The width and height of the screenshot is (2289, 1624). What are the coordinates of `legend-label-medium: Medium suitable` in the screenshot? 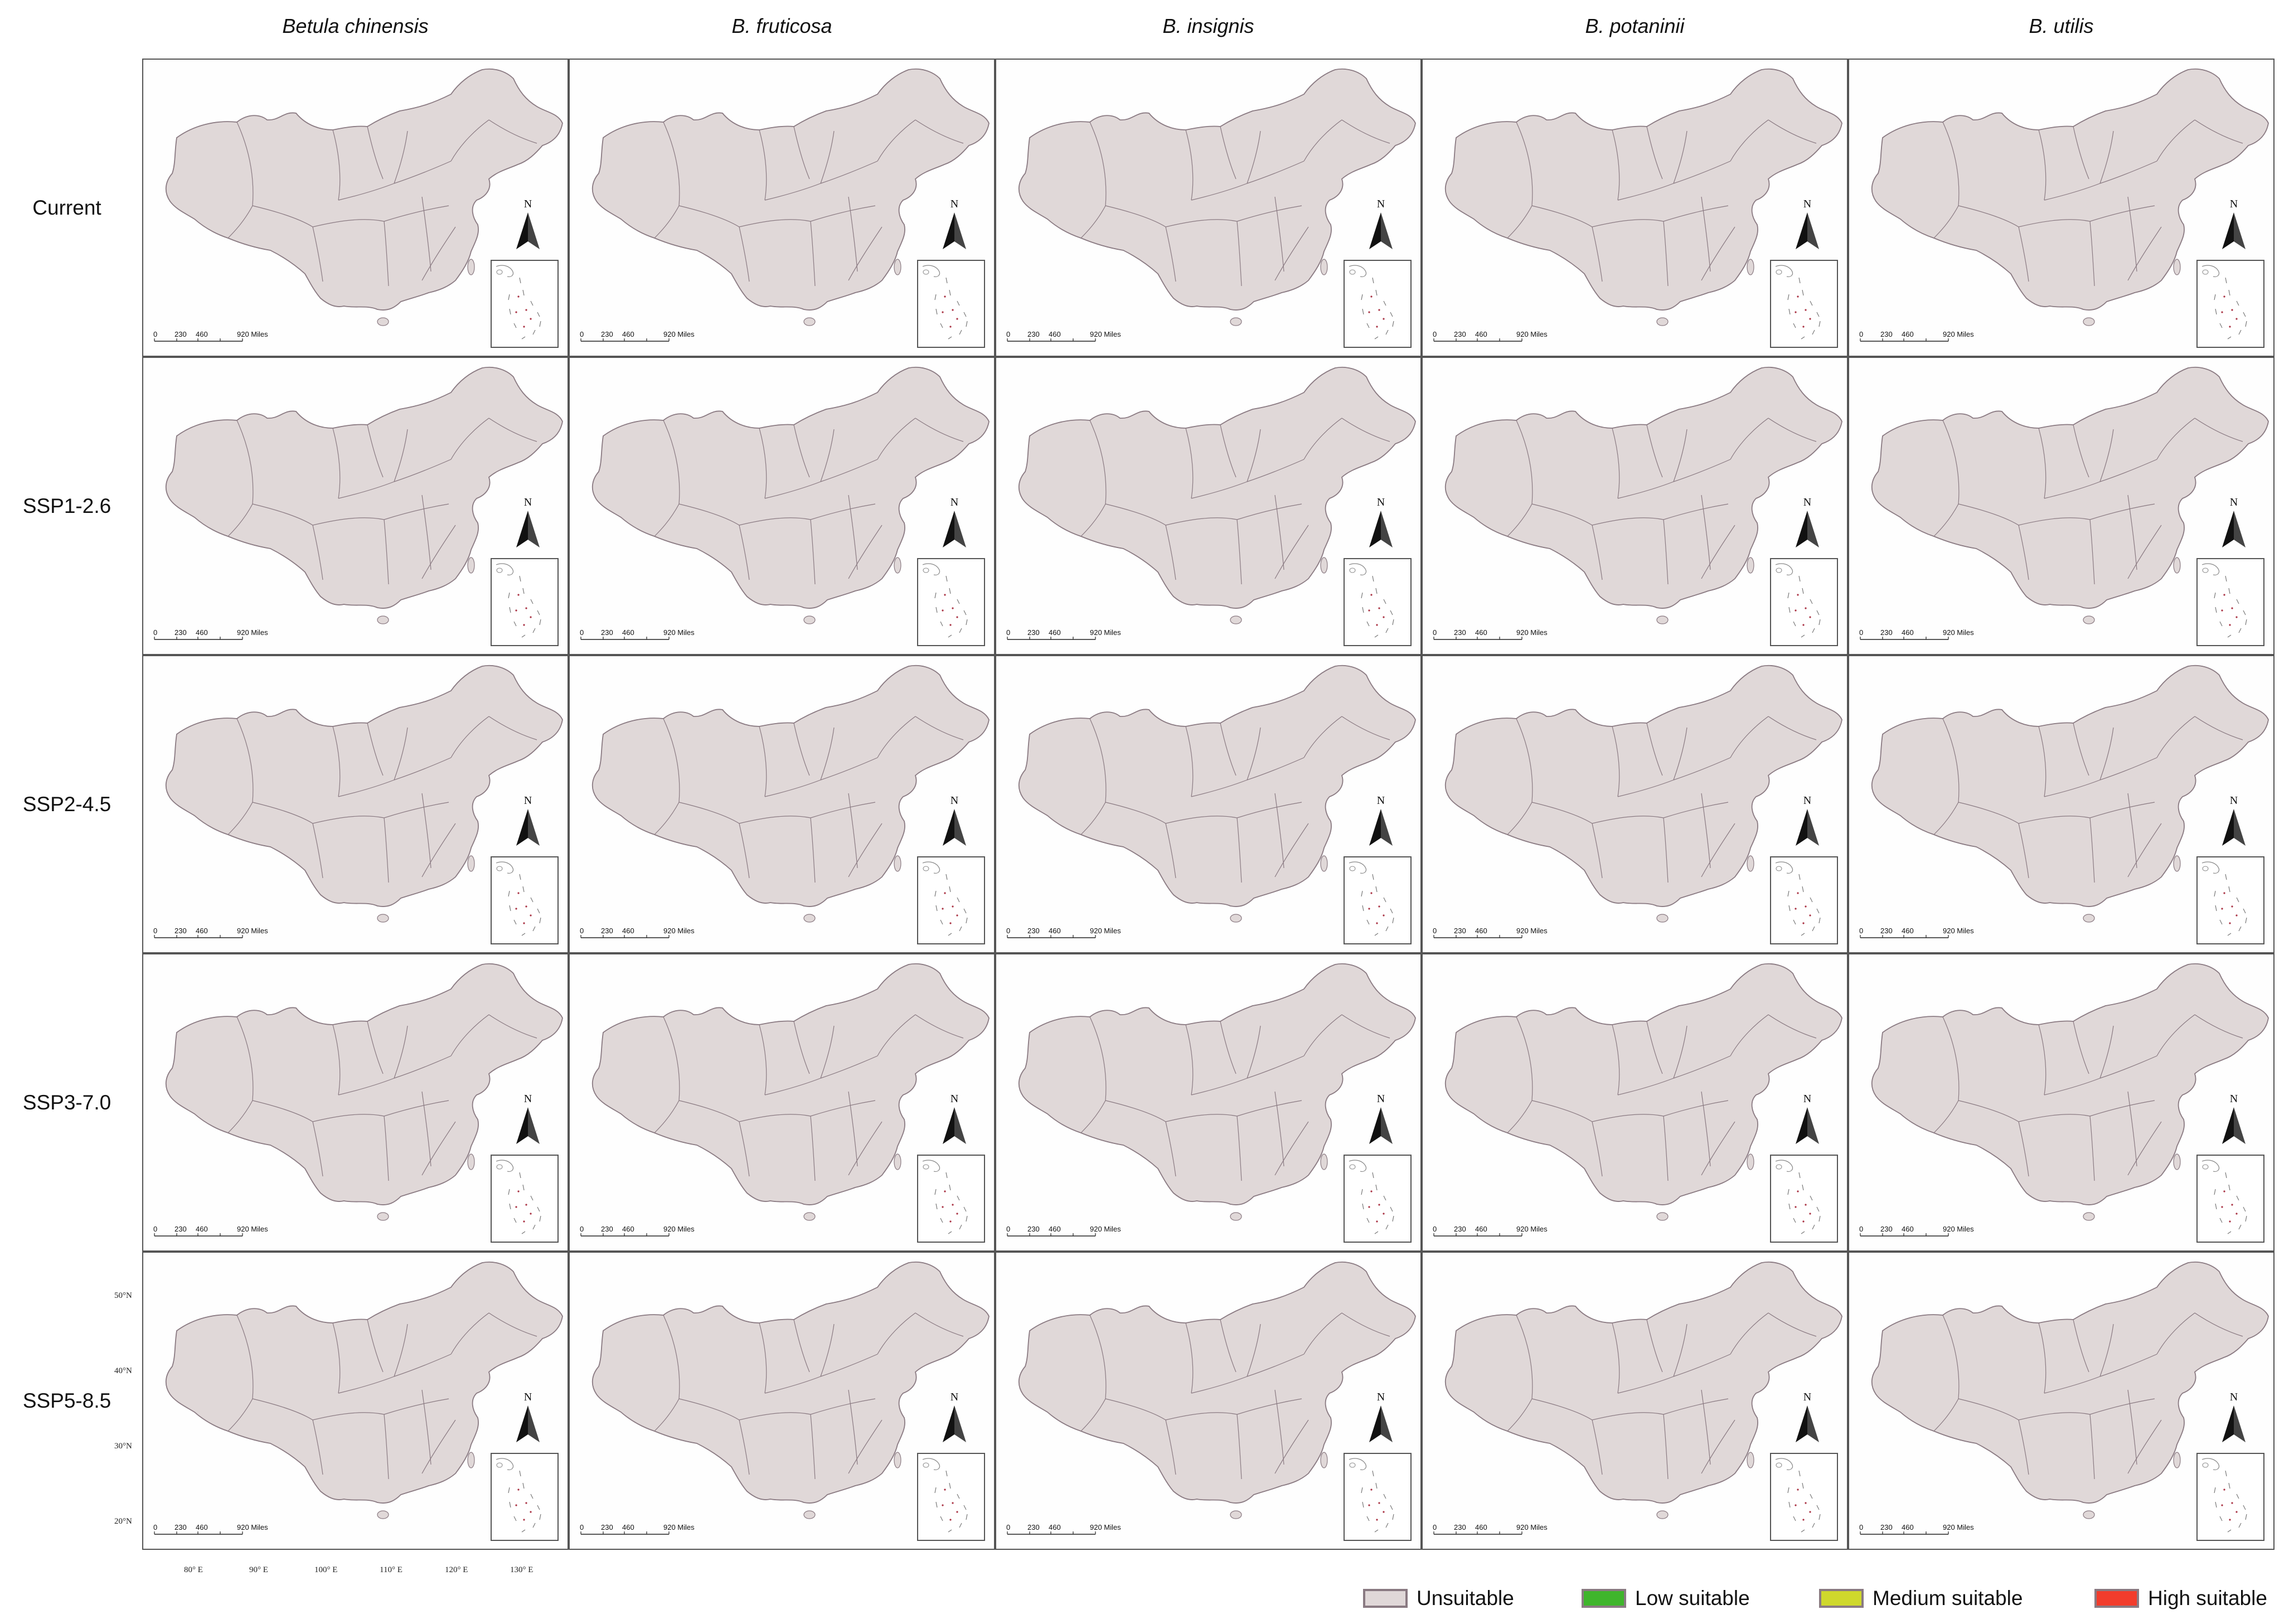 It's located at (1948, 1599).